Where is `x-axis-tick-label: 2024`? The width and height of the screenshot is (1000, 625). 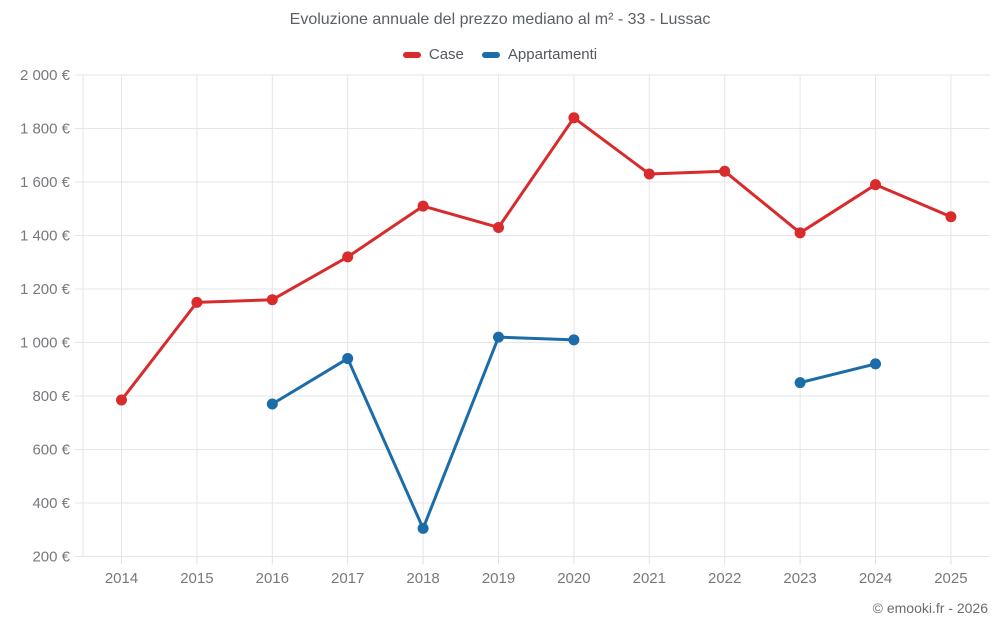
x-axis-tick-label: 2024 is located at coordinates (875, 578).